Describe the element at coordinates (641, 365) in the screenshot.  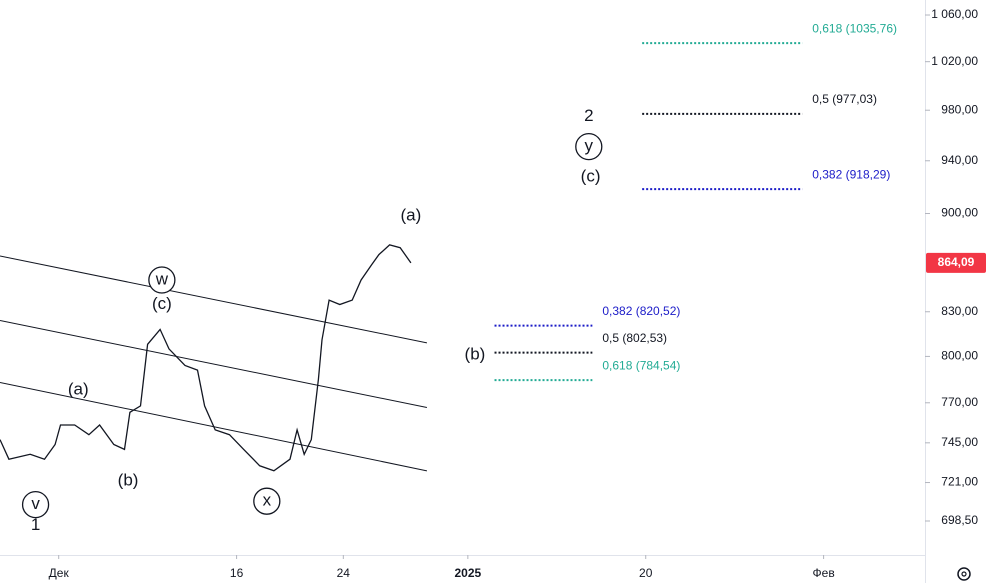
I see `fib-label: 0,618 (784,54)` at that location.